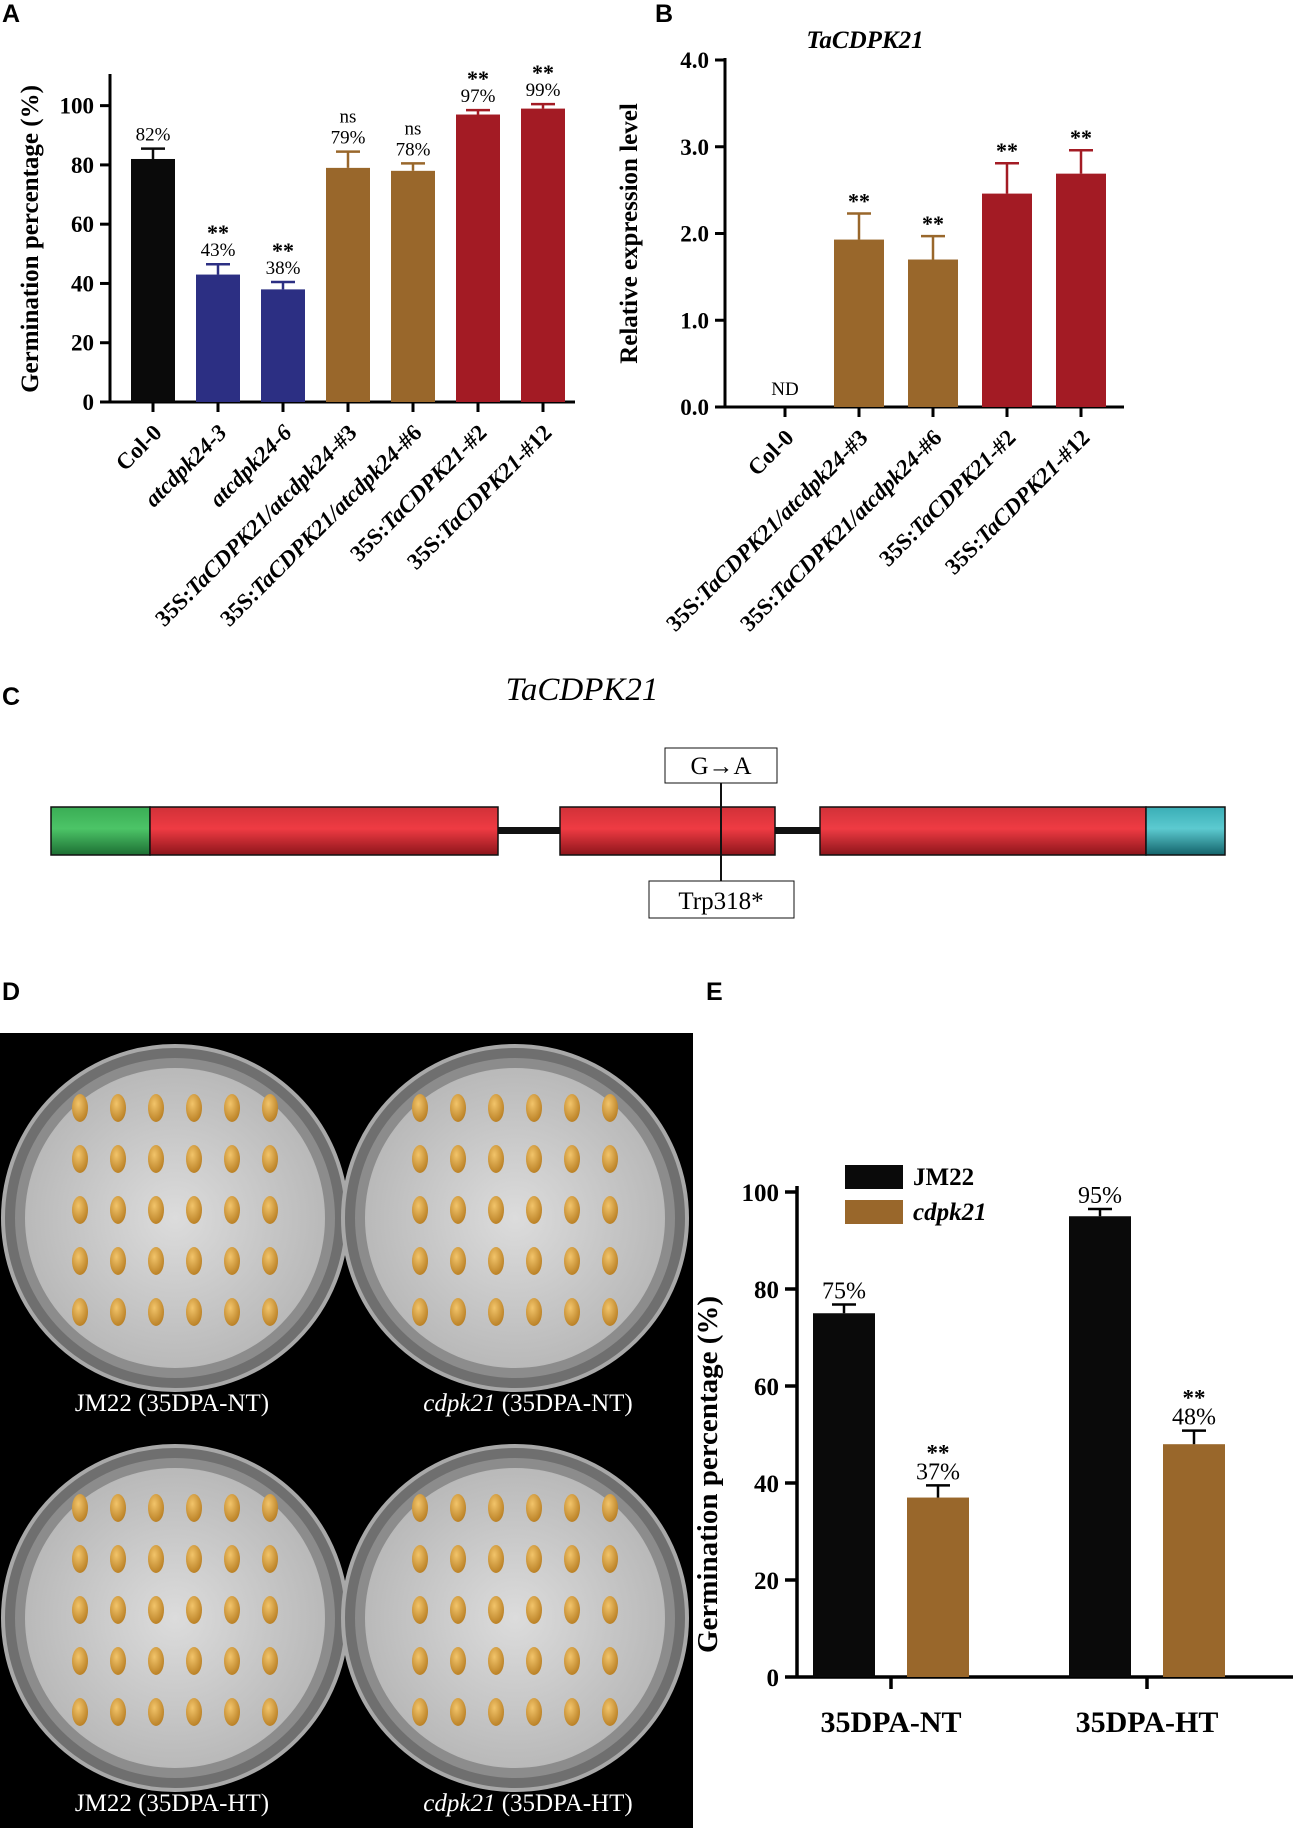 The height and width of the screenshot is (1828, 1295). What do you see at coordinates (283, 268) in the screenshot?
I see `value-label: 38%` at bounding box center [283, 268].